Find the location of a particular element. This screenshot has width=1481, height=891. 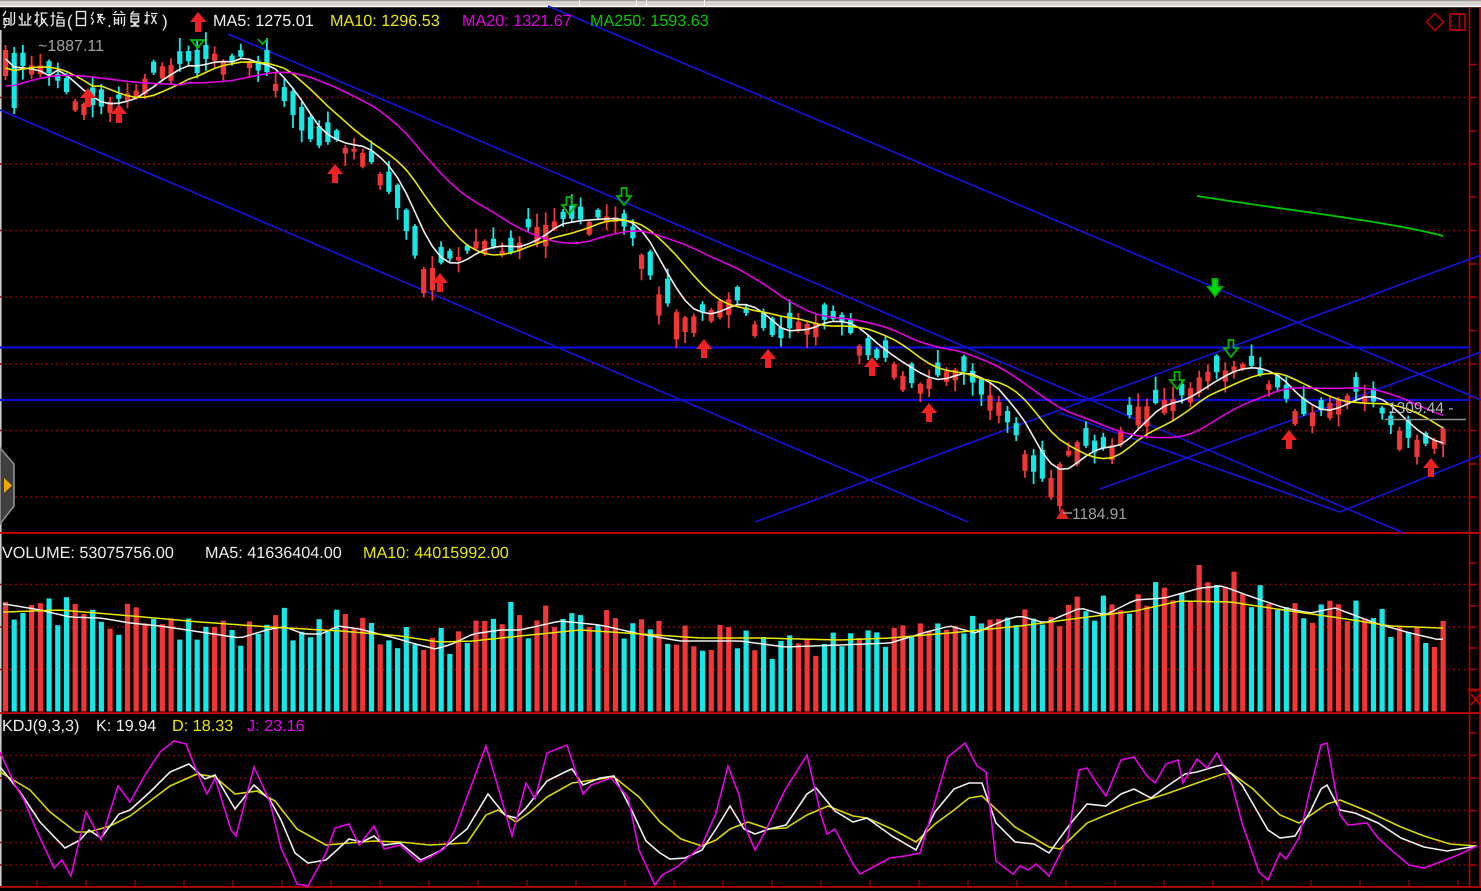

svg-text: MA5: 41636404.00 is located at coordinates (273, 553).